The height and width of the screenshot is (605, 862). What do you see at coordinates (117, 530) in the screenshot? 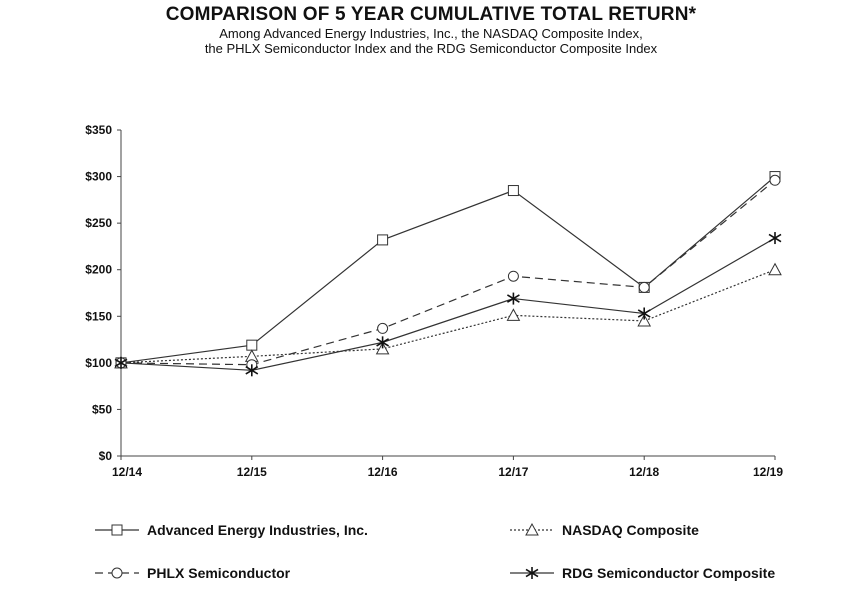
I see `legend-marker-square-icon` at bounding box center [117, 530].